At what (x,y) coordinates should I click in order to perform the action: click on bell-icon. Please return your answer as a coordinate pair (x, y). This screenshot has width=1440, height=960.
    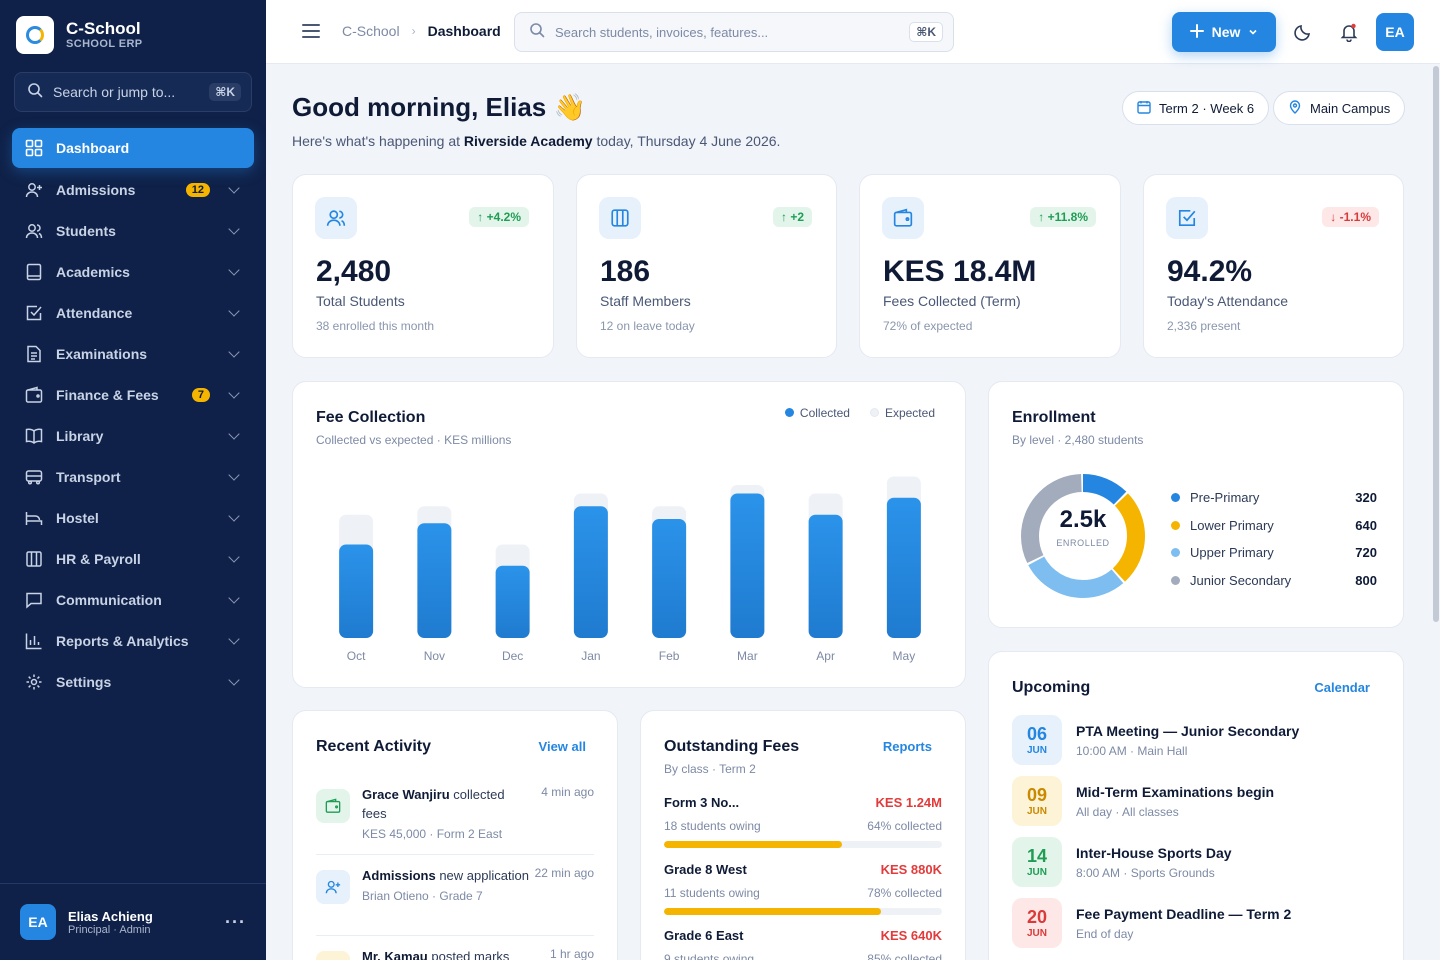
    Looking at the image, I should click on (1349, 32).